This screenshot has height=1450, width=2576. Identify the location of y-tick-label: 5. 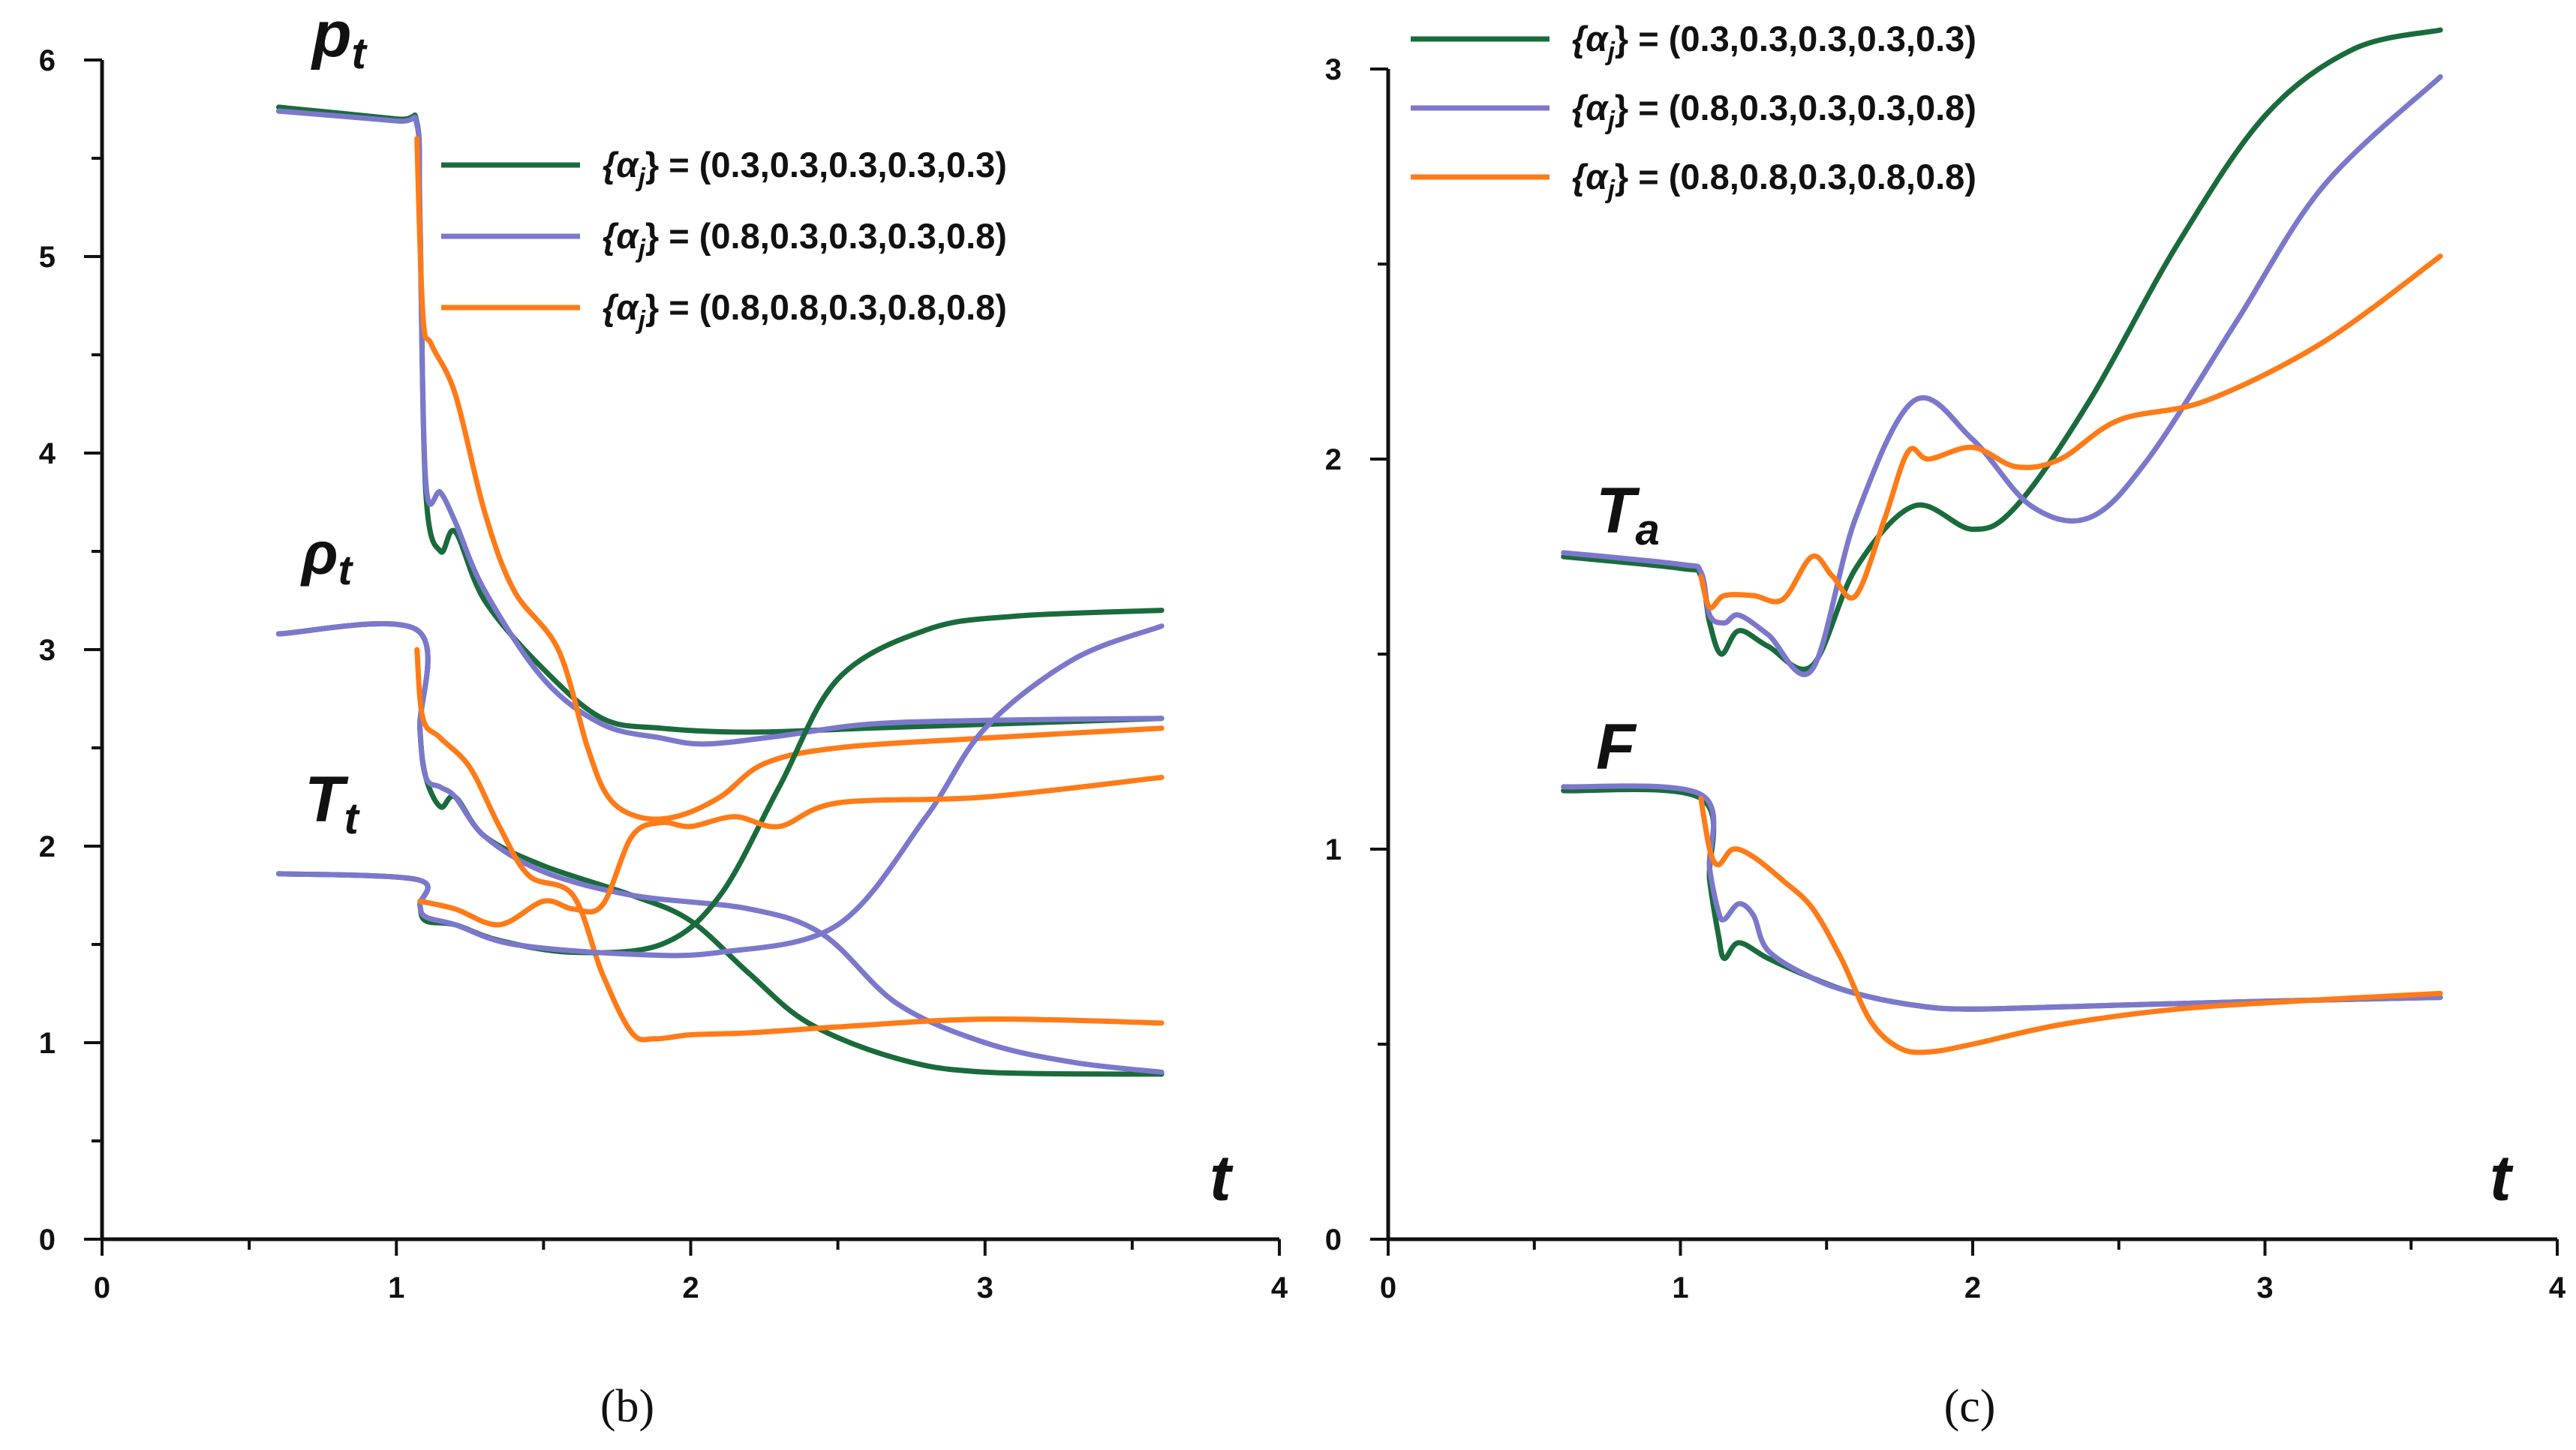
(47, 257).